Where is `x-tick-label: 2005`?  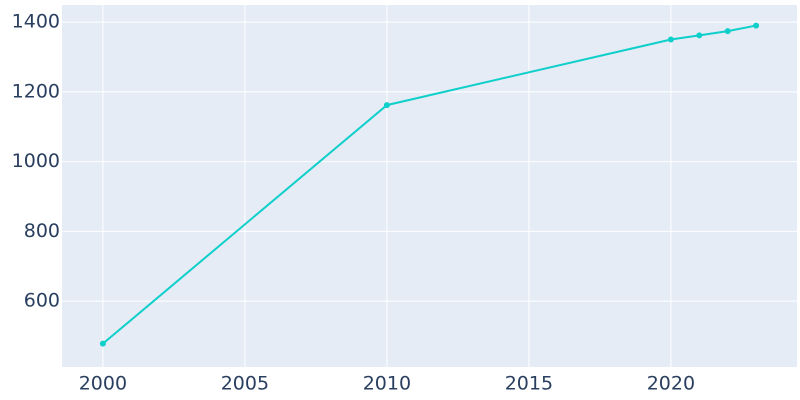 x-tick-label: 2005 is located at coordinates (245, 384).